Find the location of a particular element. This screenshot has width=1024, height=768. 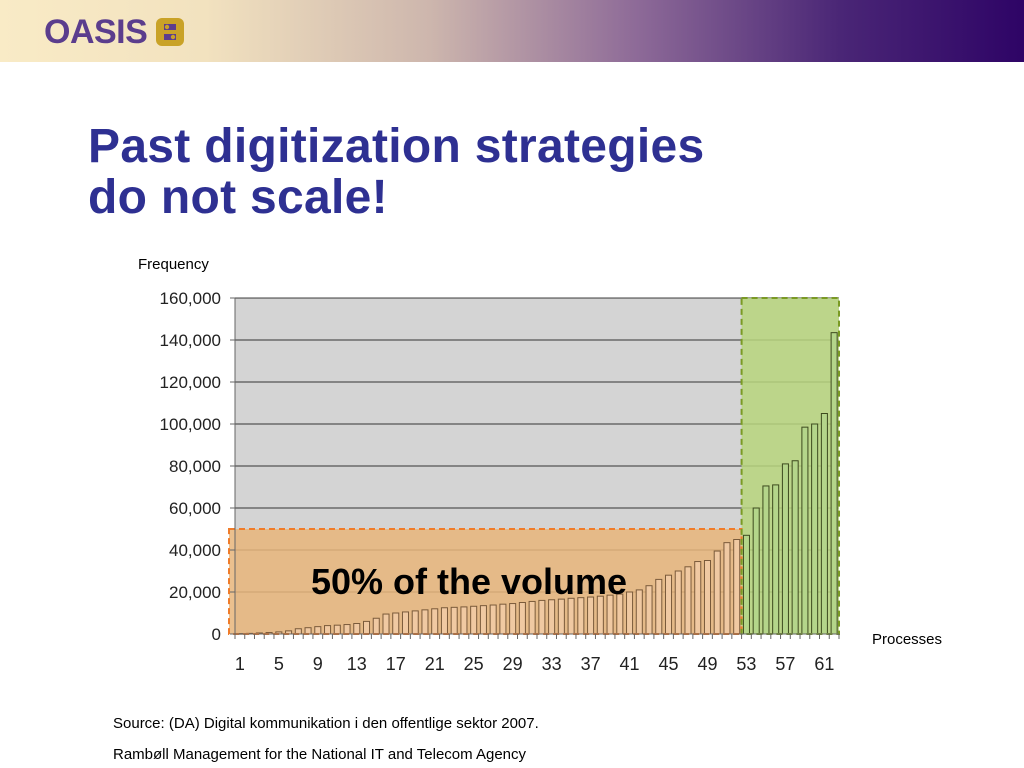

y-tick-label: 160,000 is located at coordinates (190, 298).